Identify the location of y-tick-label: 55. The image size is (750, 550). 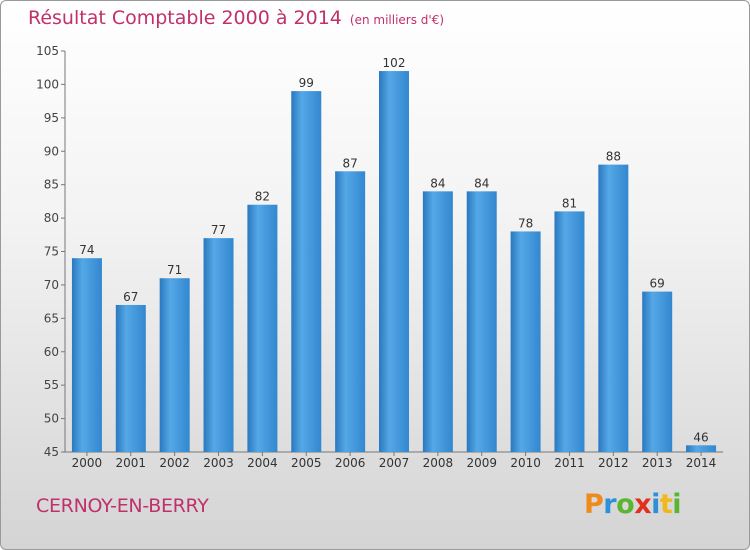
(51, 385).